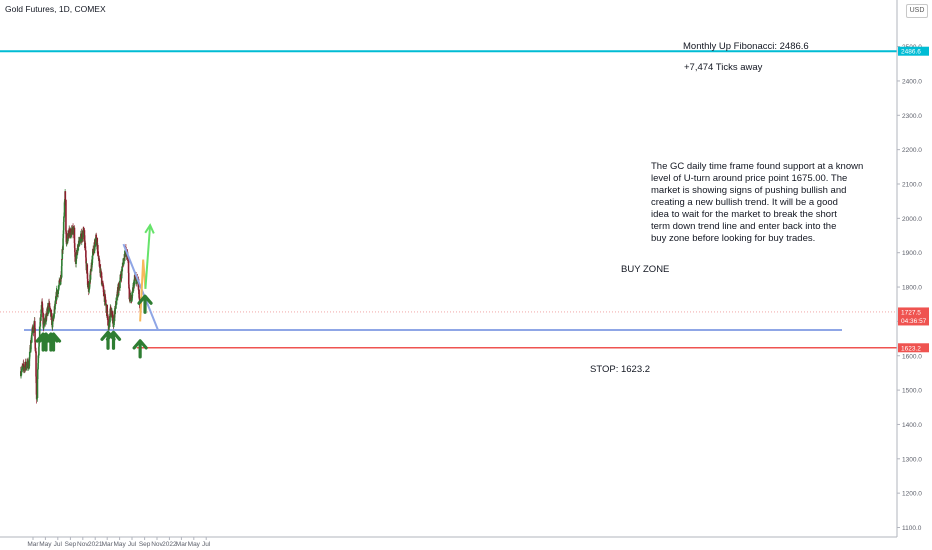 The height and width of the screenshot is (550, 932). Describe the element at coordinates (912, 391) in the screenshot. I see `y-tick-label: 1500.0` at that location.